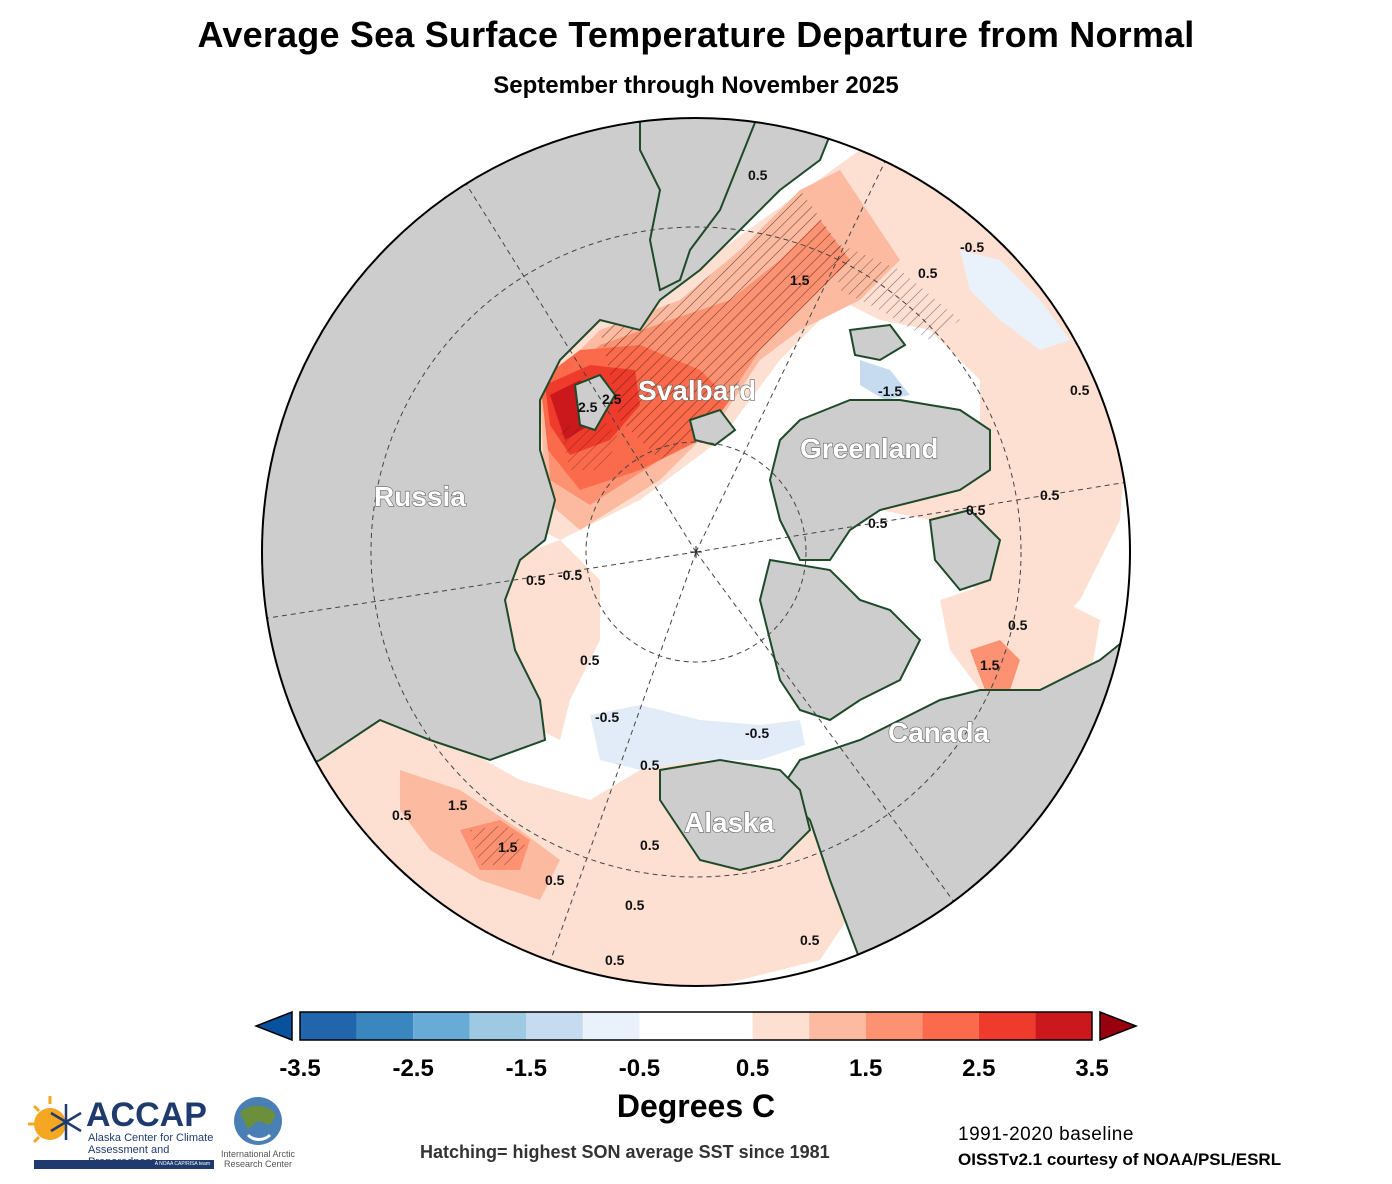 The width and height of the screenshot is (1392, 1184). I want to click on land-alaska, so click(735, 815).